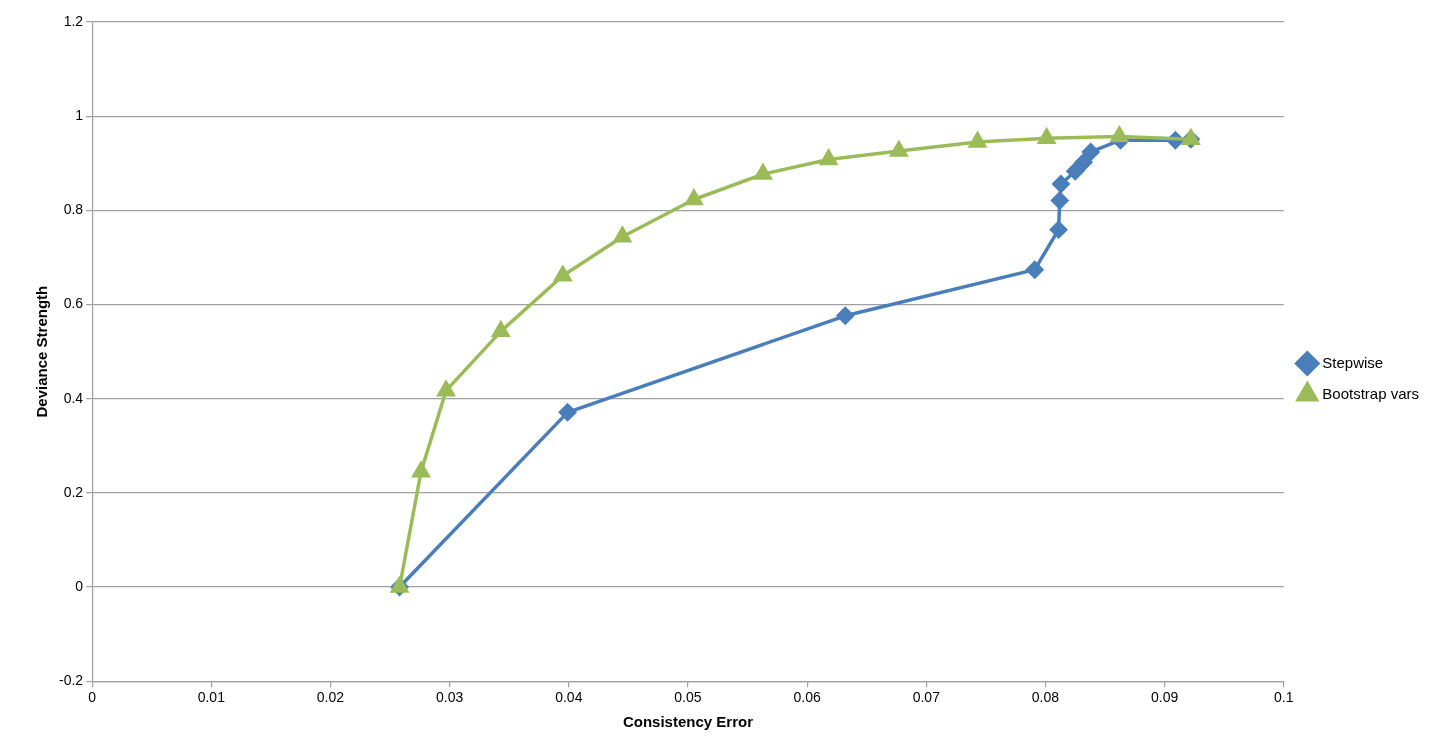  What do you see at coordinates (1371, 393) in the screenshot?
I see `legend-label: Bootstrap vars` at bounding box center [1371, 393].